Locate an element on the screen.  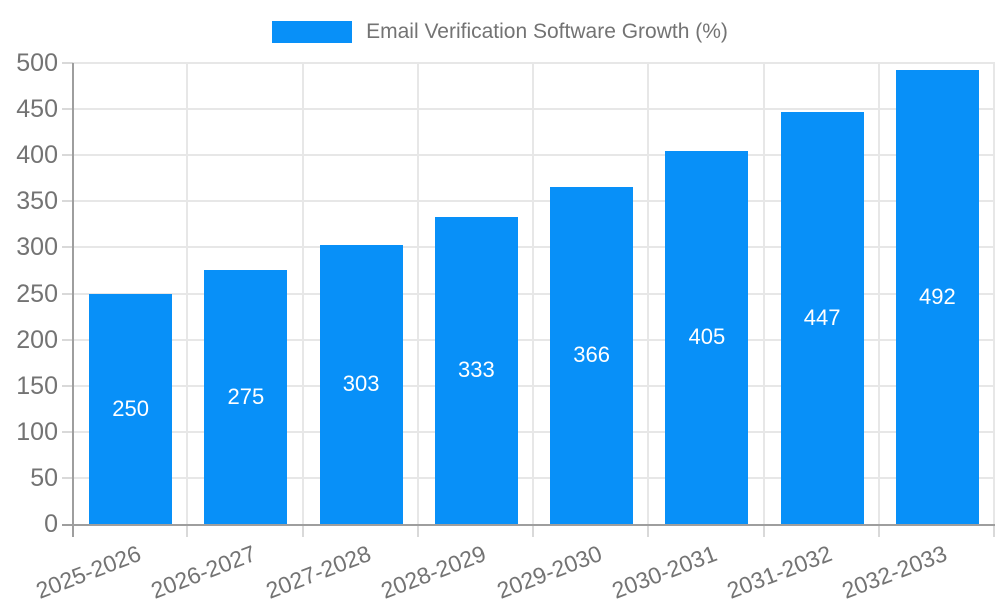
y-axis-tick-label: 500 is located at coordinates (37, 63).